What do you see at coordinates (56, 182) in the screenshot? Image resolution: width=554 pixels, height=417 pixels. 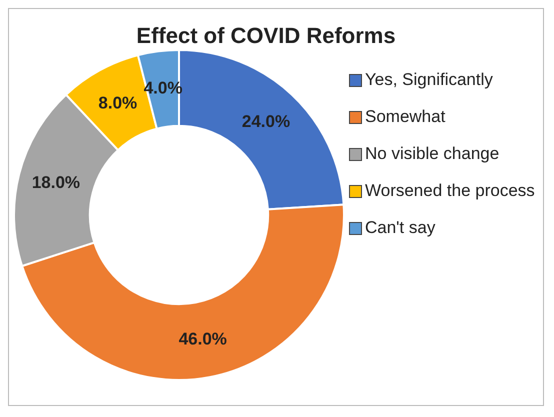 I see `data-label: 18.0%` at bounding box center [56, 182].